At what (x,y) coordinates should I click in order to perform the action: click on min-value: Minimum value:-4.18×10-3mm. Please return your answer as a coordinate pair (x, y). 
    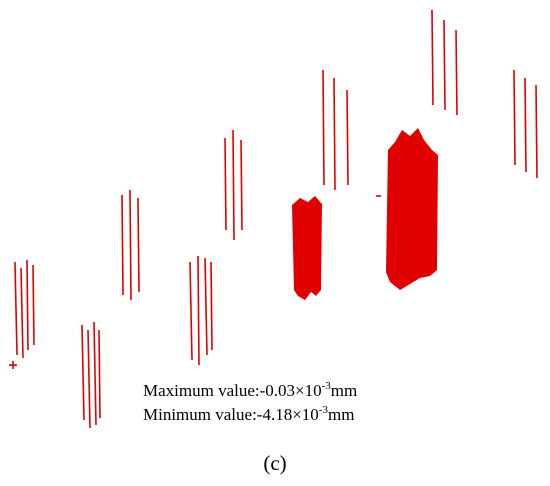
    Looking at the image, I should click on (248, 414).